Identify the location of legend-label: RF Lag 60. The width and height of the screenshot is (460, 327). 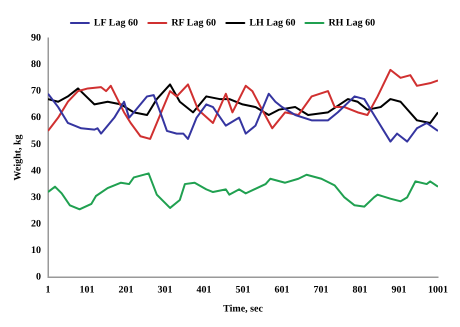
(193, 23).